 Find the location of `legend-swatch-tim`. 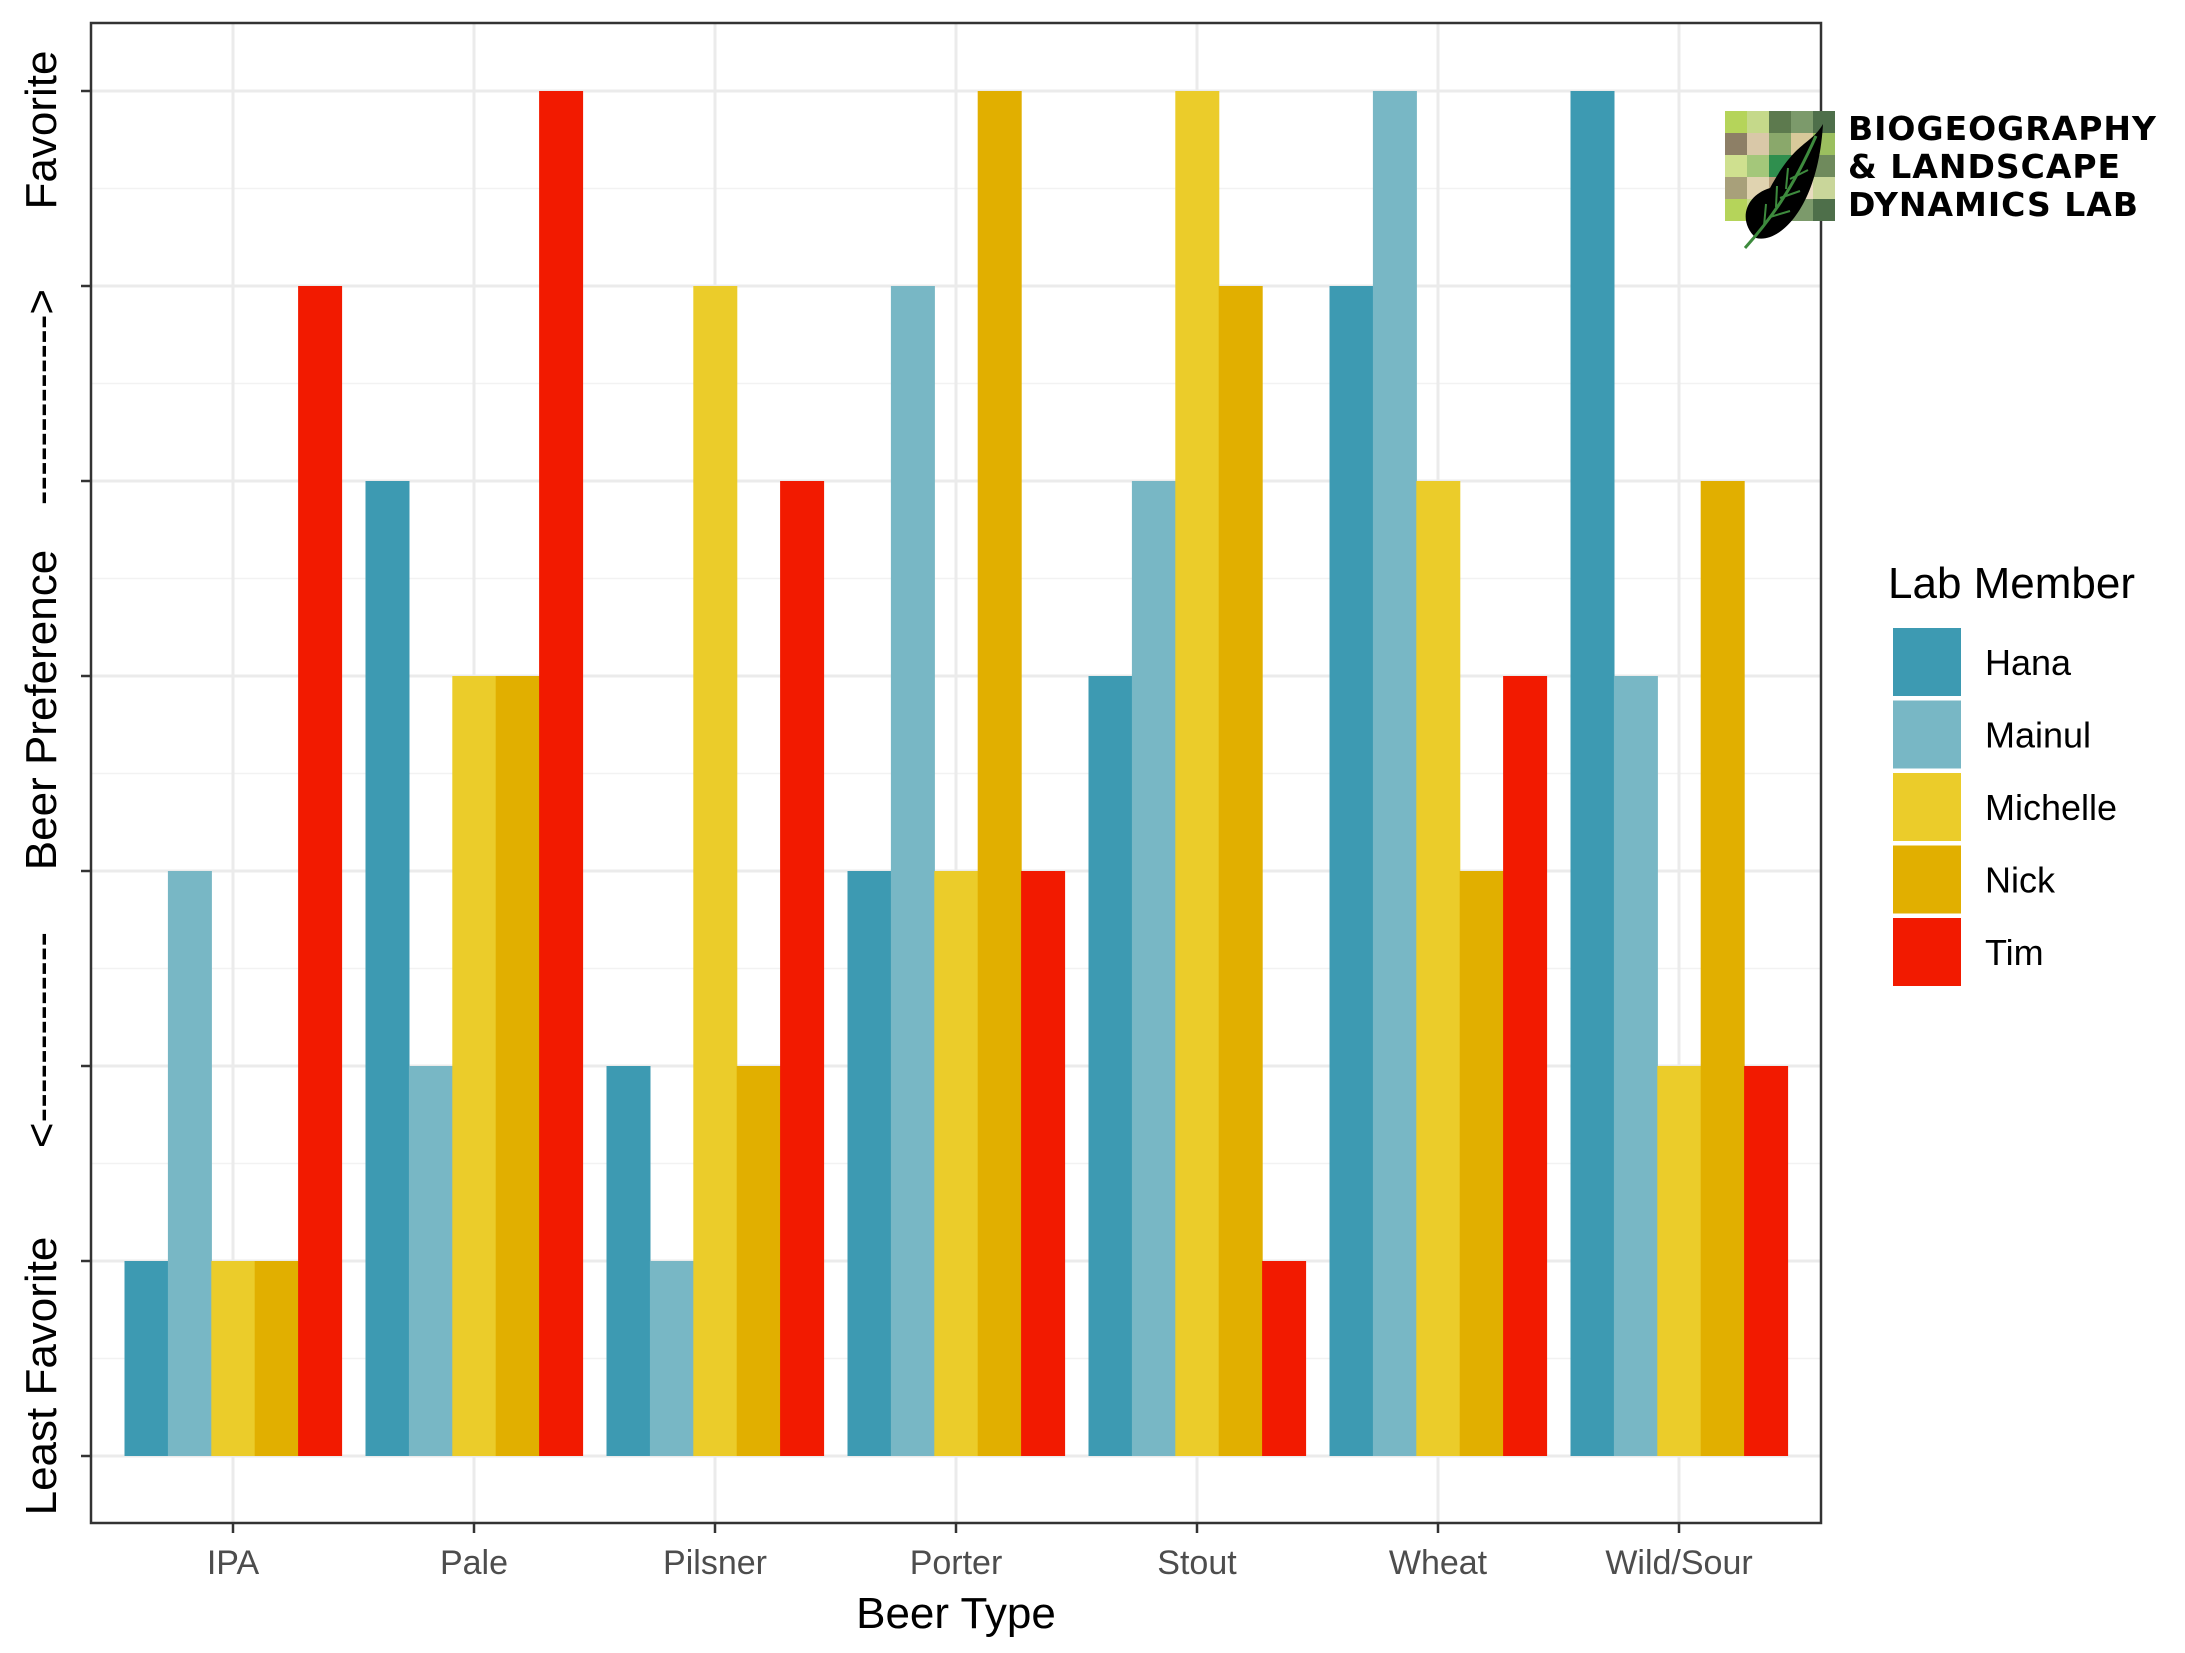

legend-swatch-tim is located at coordinates (1927, 952).